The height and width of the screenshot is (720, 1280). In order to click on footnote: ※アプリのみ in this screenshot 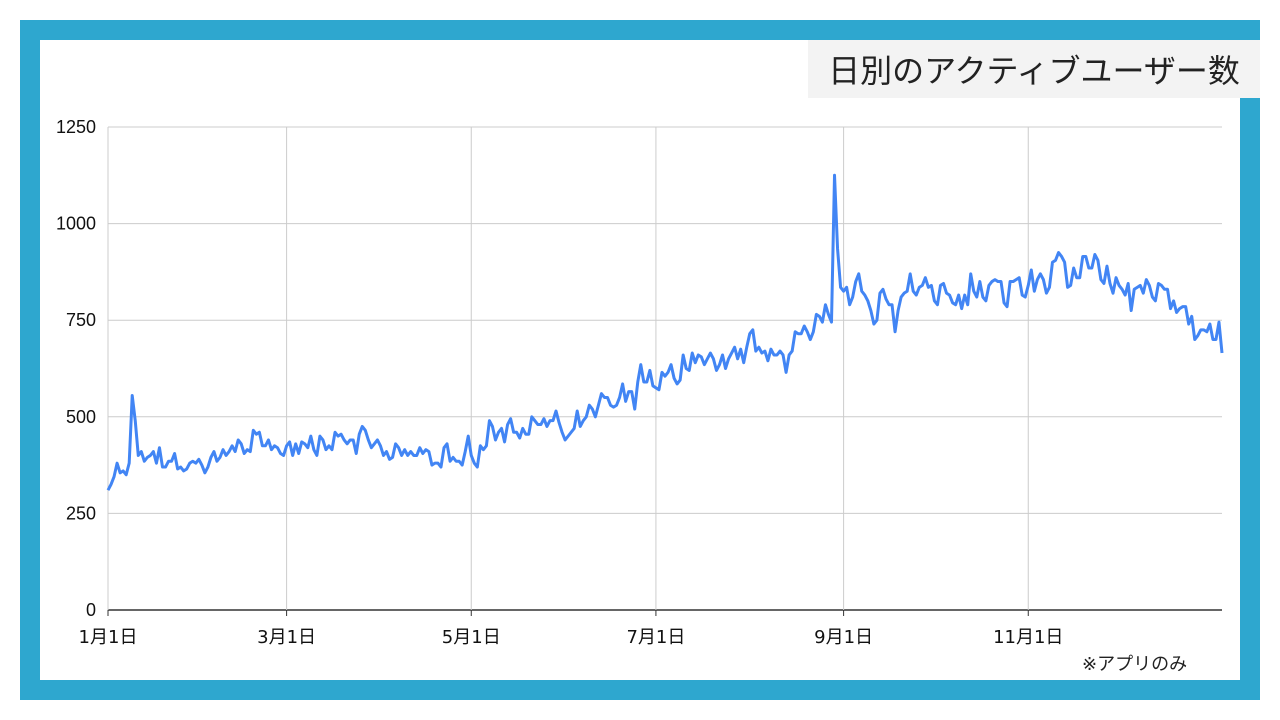, I will do `click(1135, 664)`.